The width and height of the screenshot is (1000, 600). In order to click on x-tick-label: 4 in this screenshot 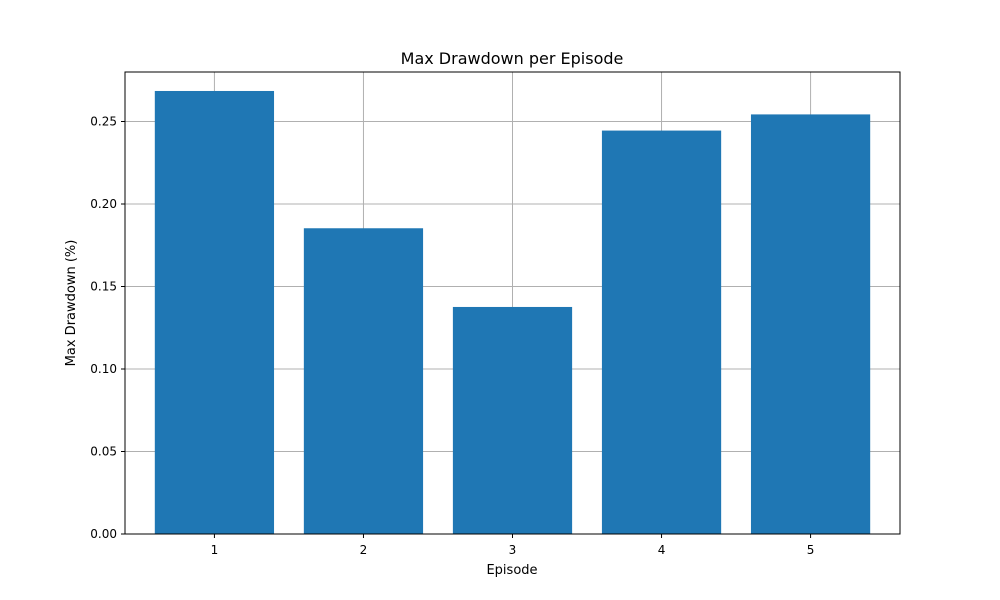, I will do `click(662, 550)`.